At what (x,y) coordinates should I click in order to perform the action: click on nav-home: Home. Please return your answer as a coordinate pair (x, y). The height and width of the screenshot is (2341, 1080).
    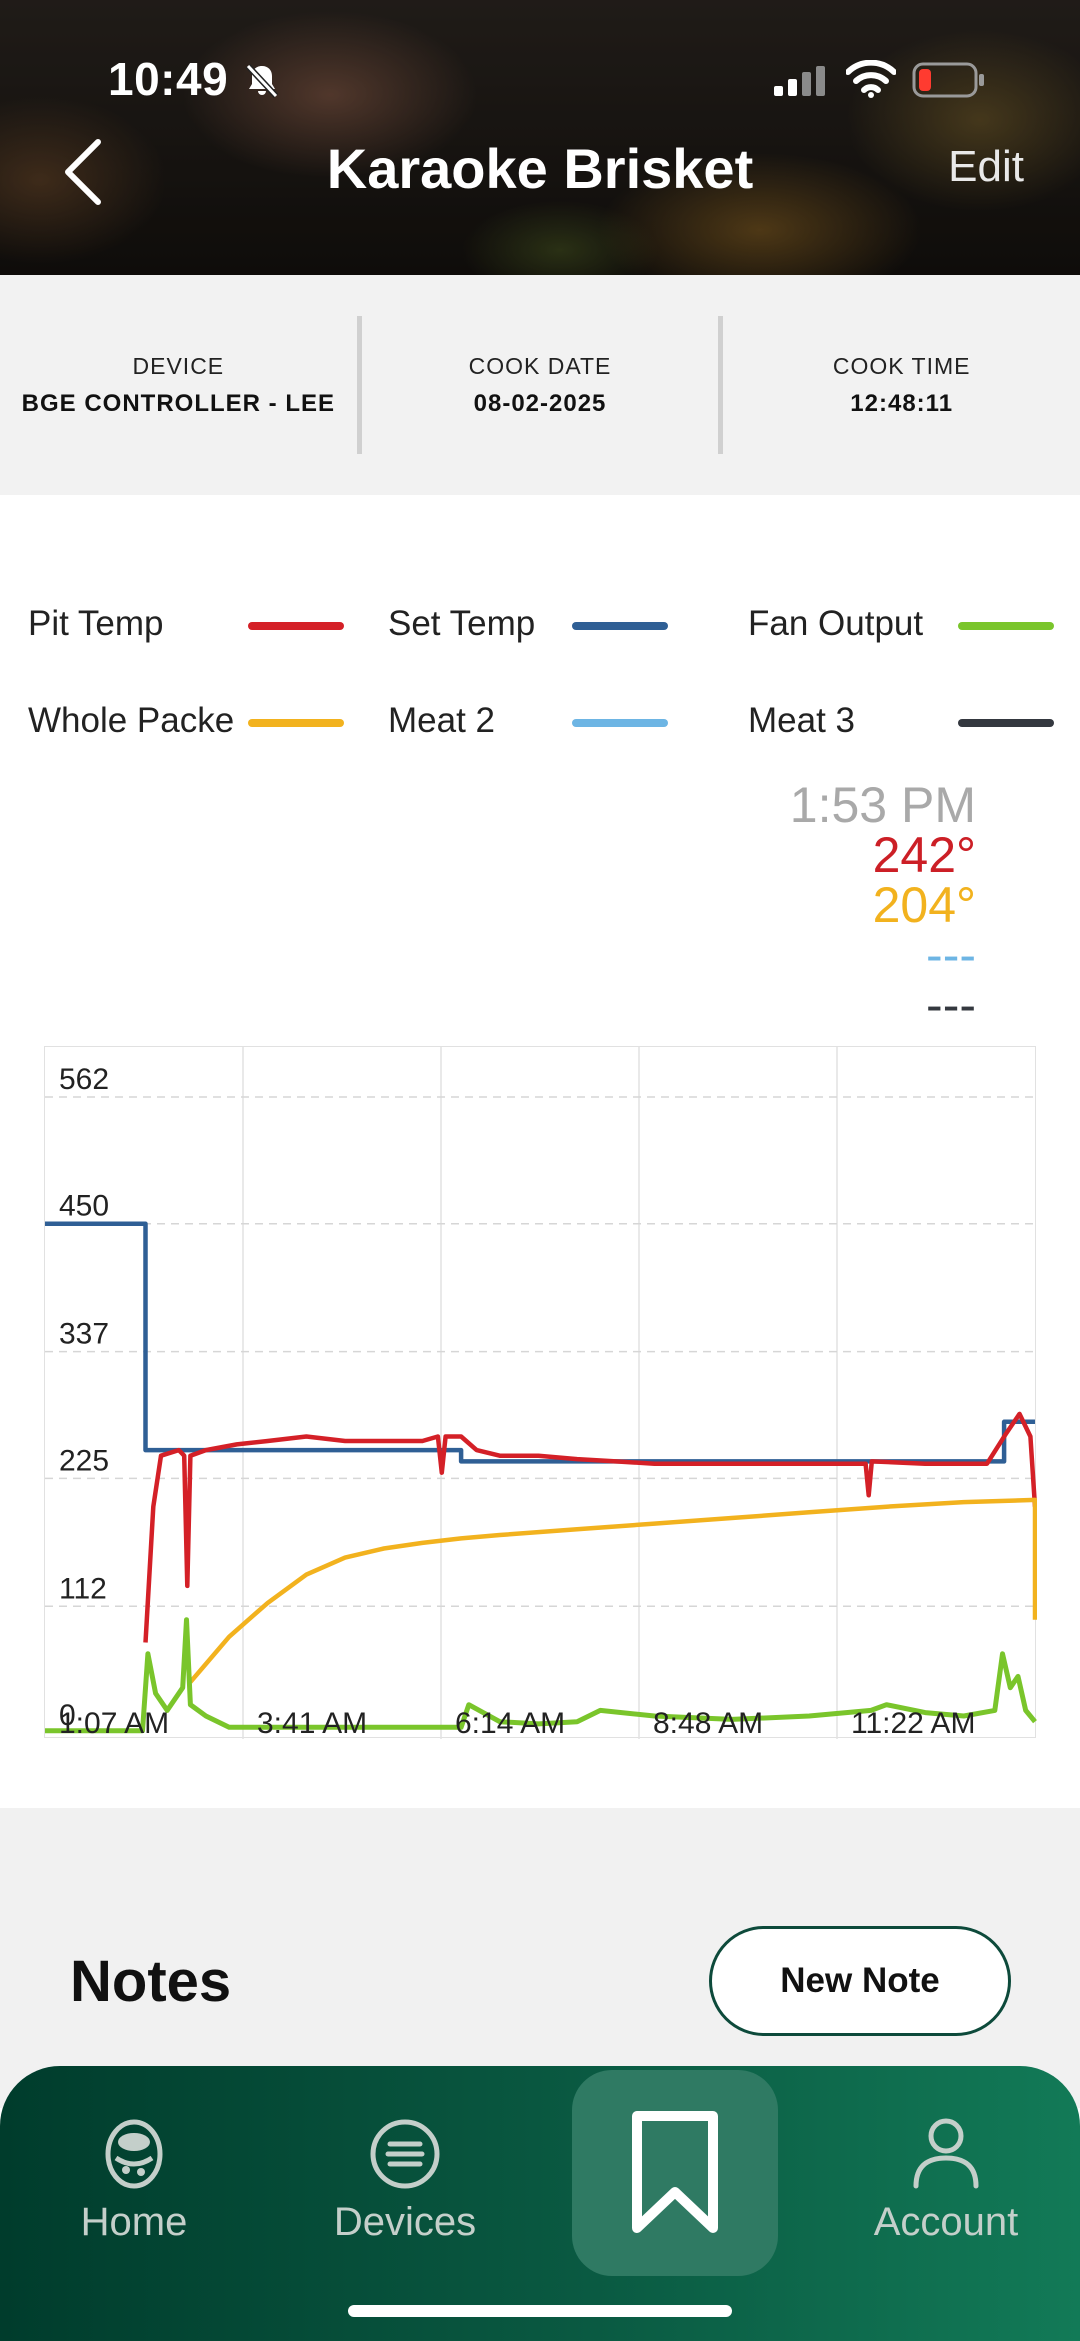
    Looking at the image, I should click on (134, 2181).